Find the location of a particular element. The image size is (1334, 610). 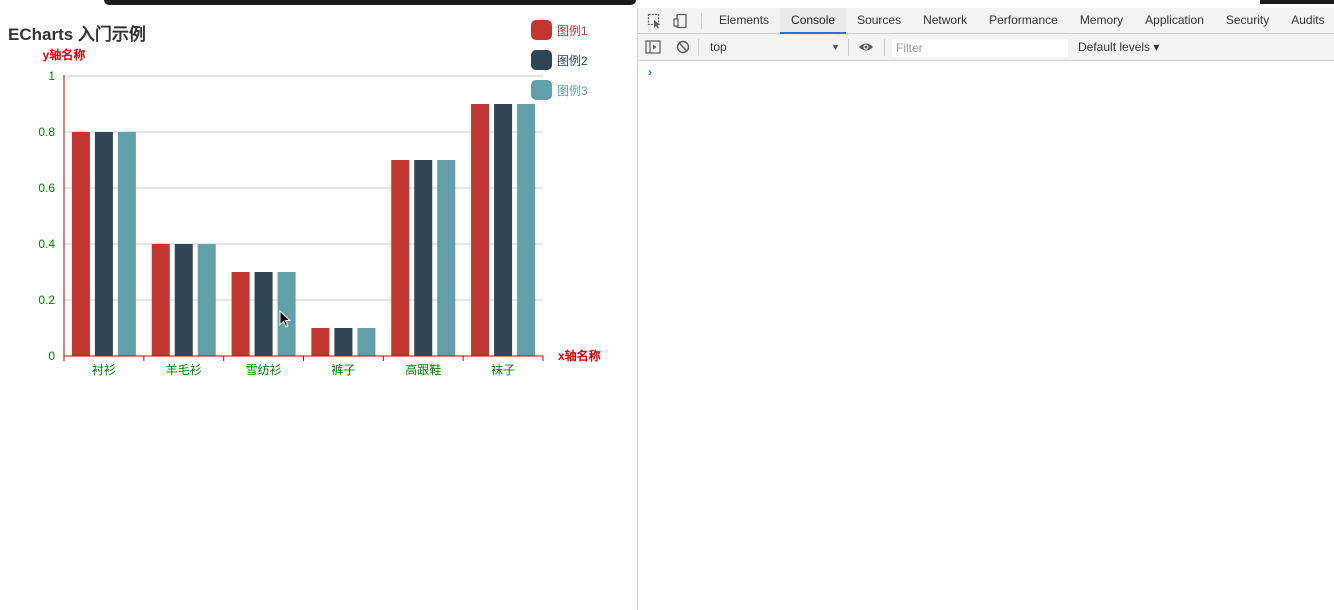

y-tick-label: 0.6 is located at coordinates (46, 188).